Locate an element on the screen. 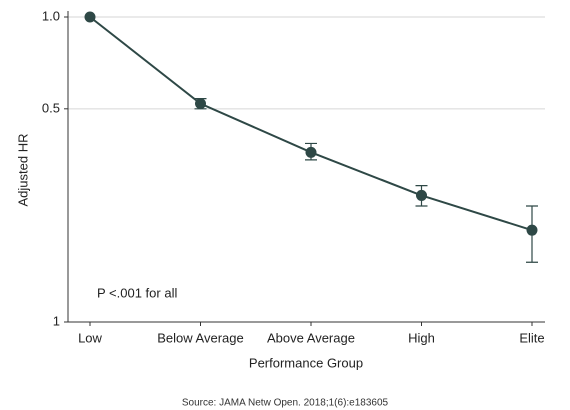  y-axis-label: Adjusted HR is located at coordinates (22, 170).